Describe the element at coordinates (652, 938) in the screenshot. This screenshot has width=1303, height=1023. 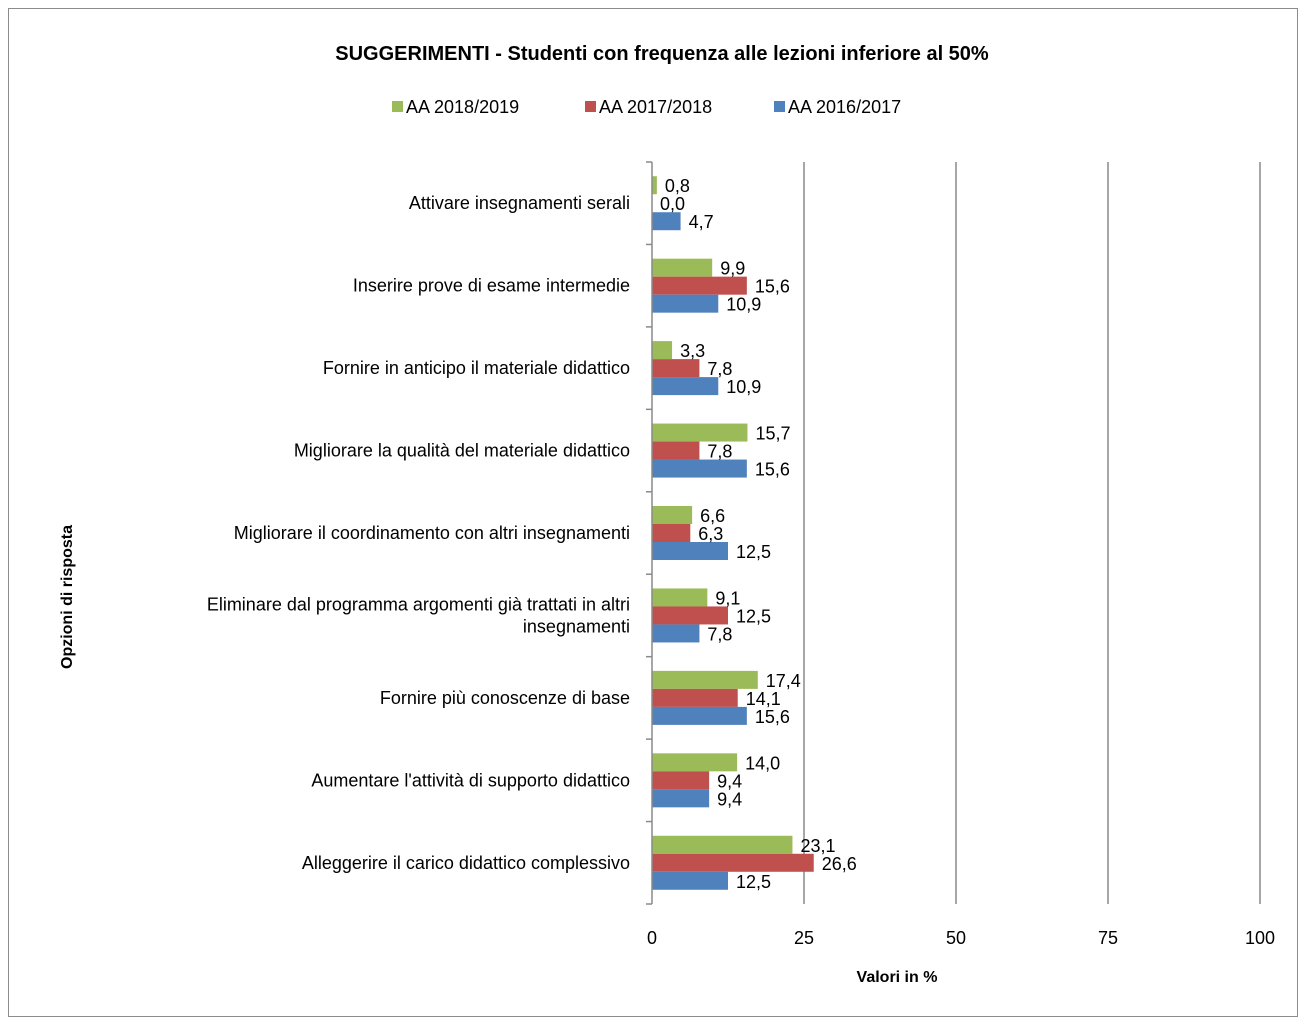
I see `x-tick-label-0: 0` at that location.